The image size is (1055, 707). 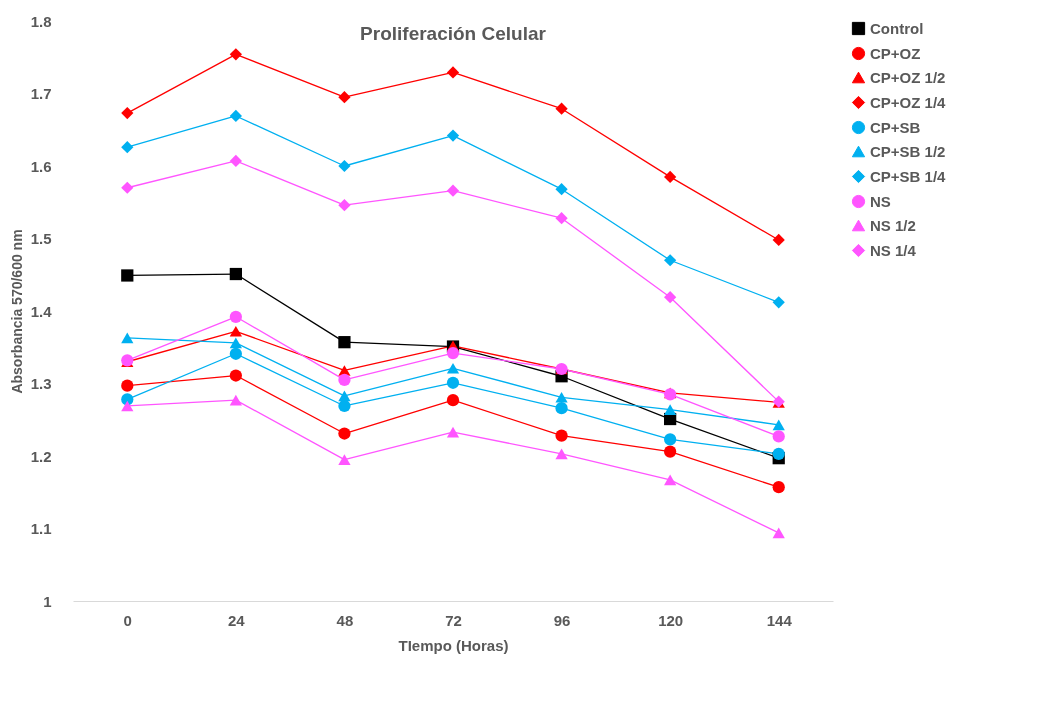 I want to click on y-tick-label: 1.7, so click(x=41, y=93).